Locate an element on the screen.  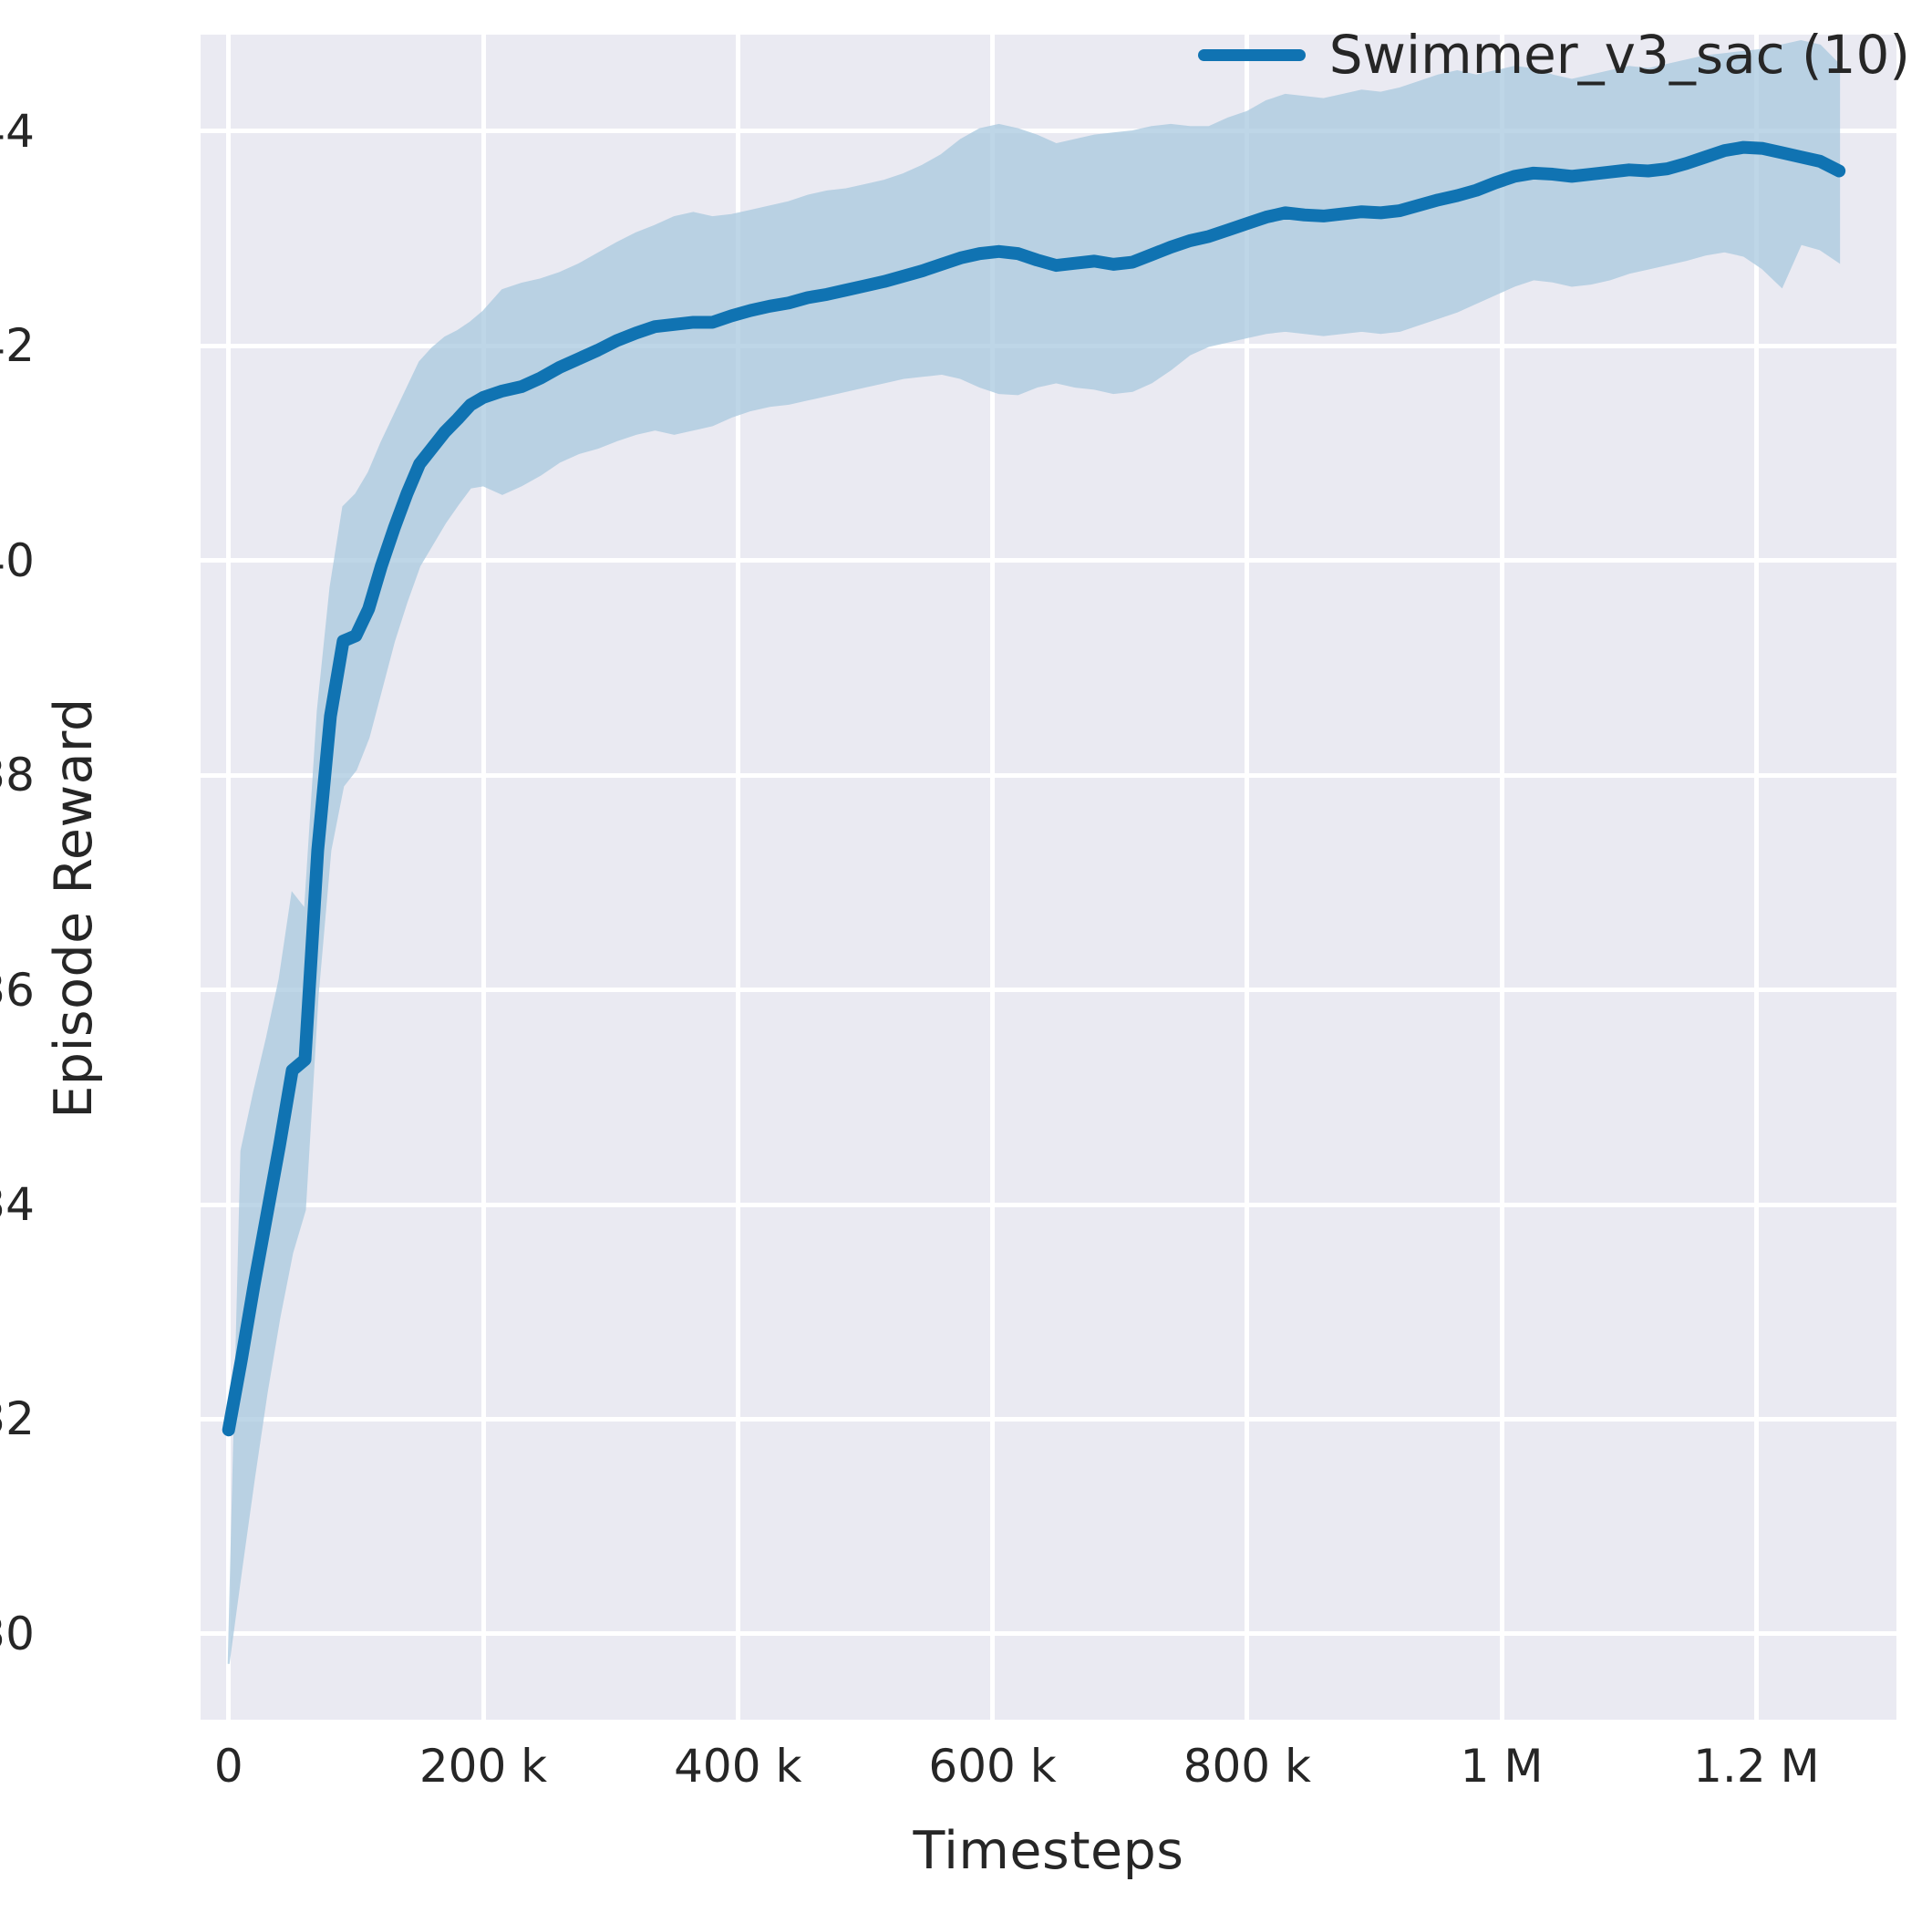
y-tick-label: 44 is located at coordinates (18, 131).